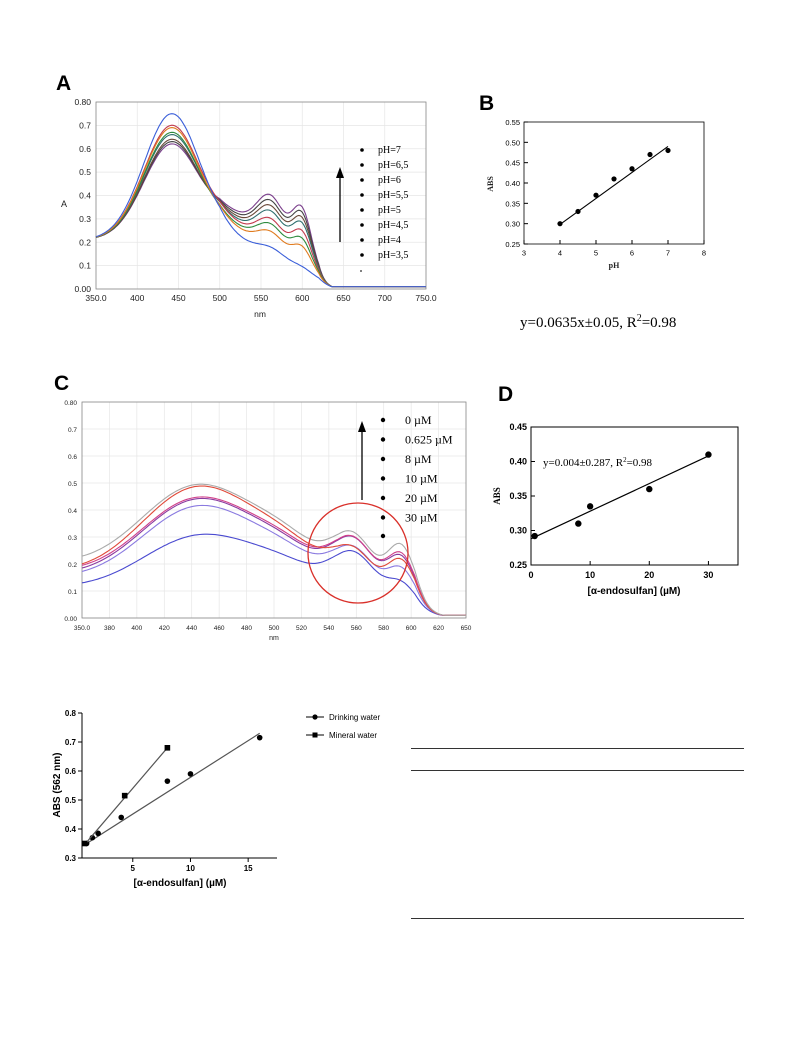 Image resolution: width=793 pixels, height=1057 pixels. I want to click on chart-c-y-tick-label: 0.1, so click(72, 592).